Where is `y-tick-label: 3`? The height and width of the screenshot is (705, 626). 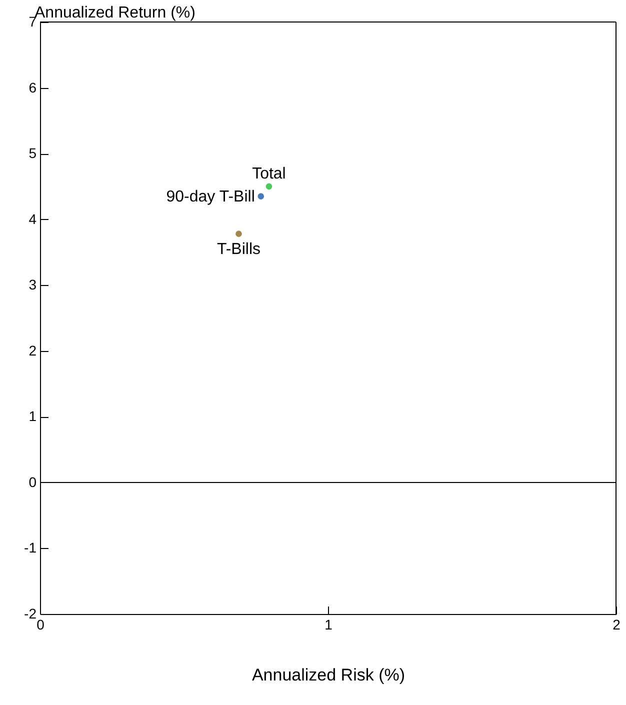
y-tick-label: 3 is located at coordinates (32, 284).